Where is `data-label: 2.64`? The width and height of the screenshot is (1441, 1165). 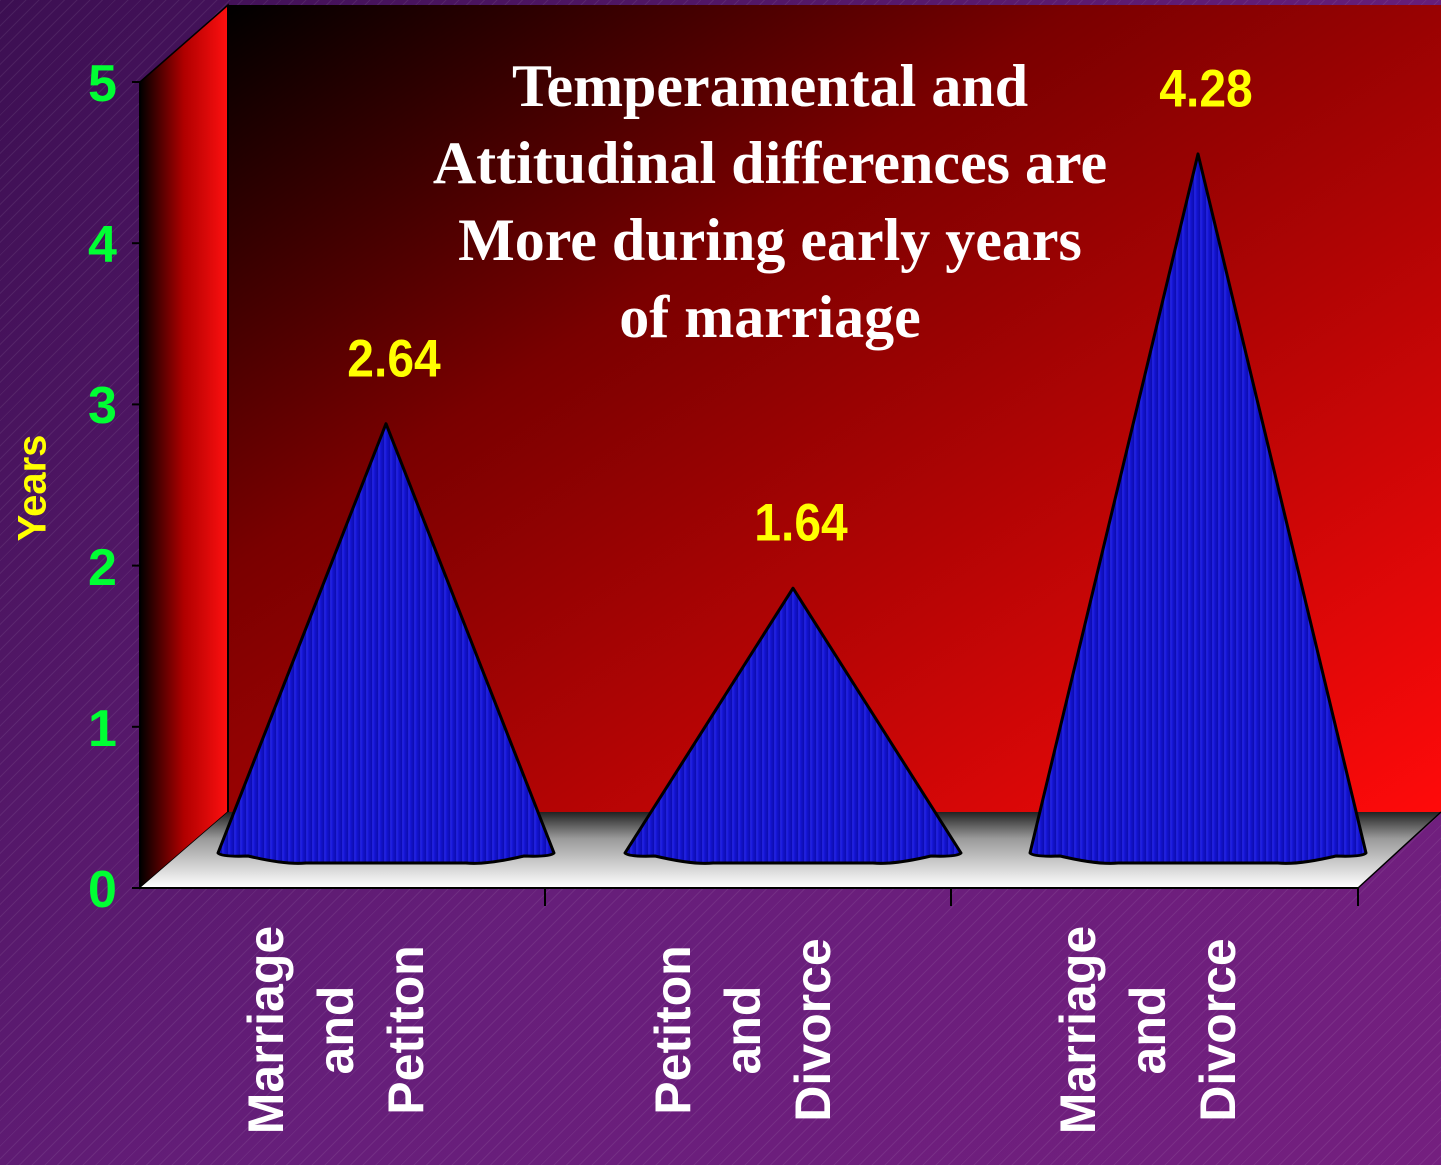
data-label: 2.64 is located at coordinates (394, 359).